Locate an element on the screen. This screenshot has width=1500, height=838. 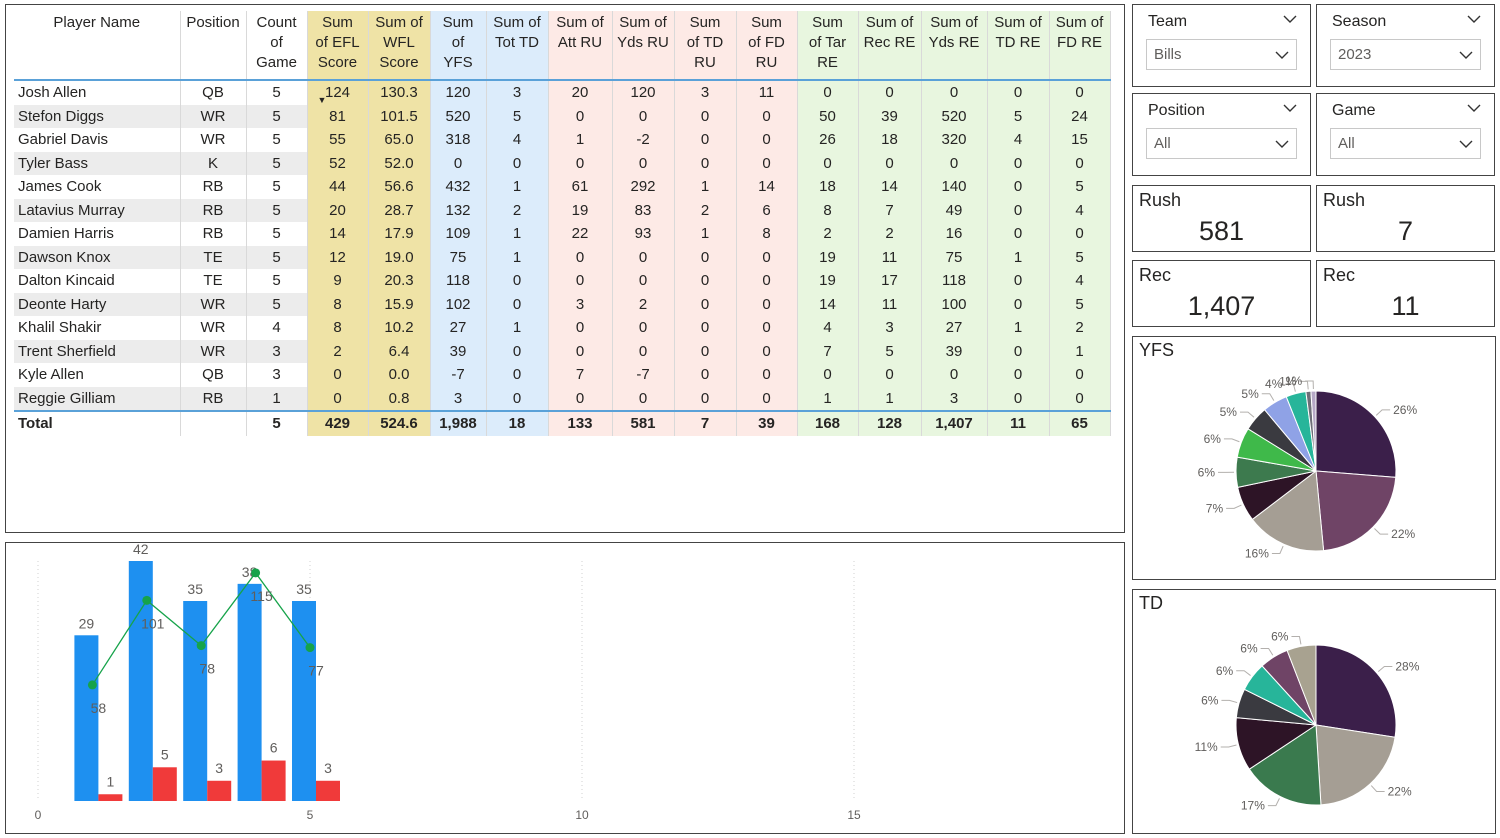
column-header-text: Player Name is located at coordinates (97, 22).